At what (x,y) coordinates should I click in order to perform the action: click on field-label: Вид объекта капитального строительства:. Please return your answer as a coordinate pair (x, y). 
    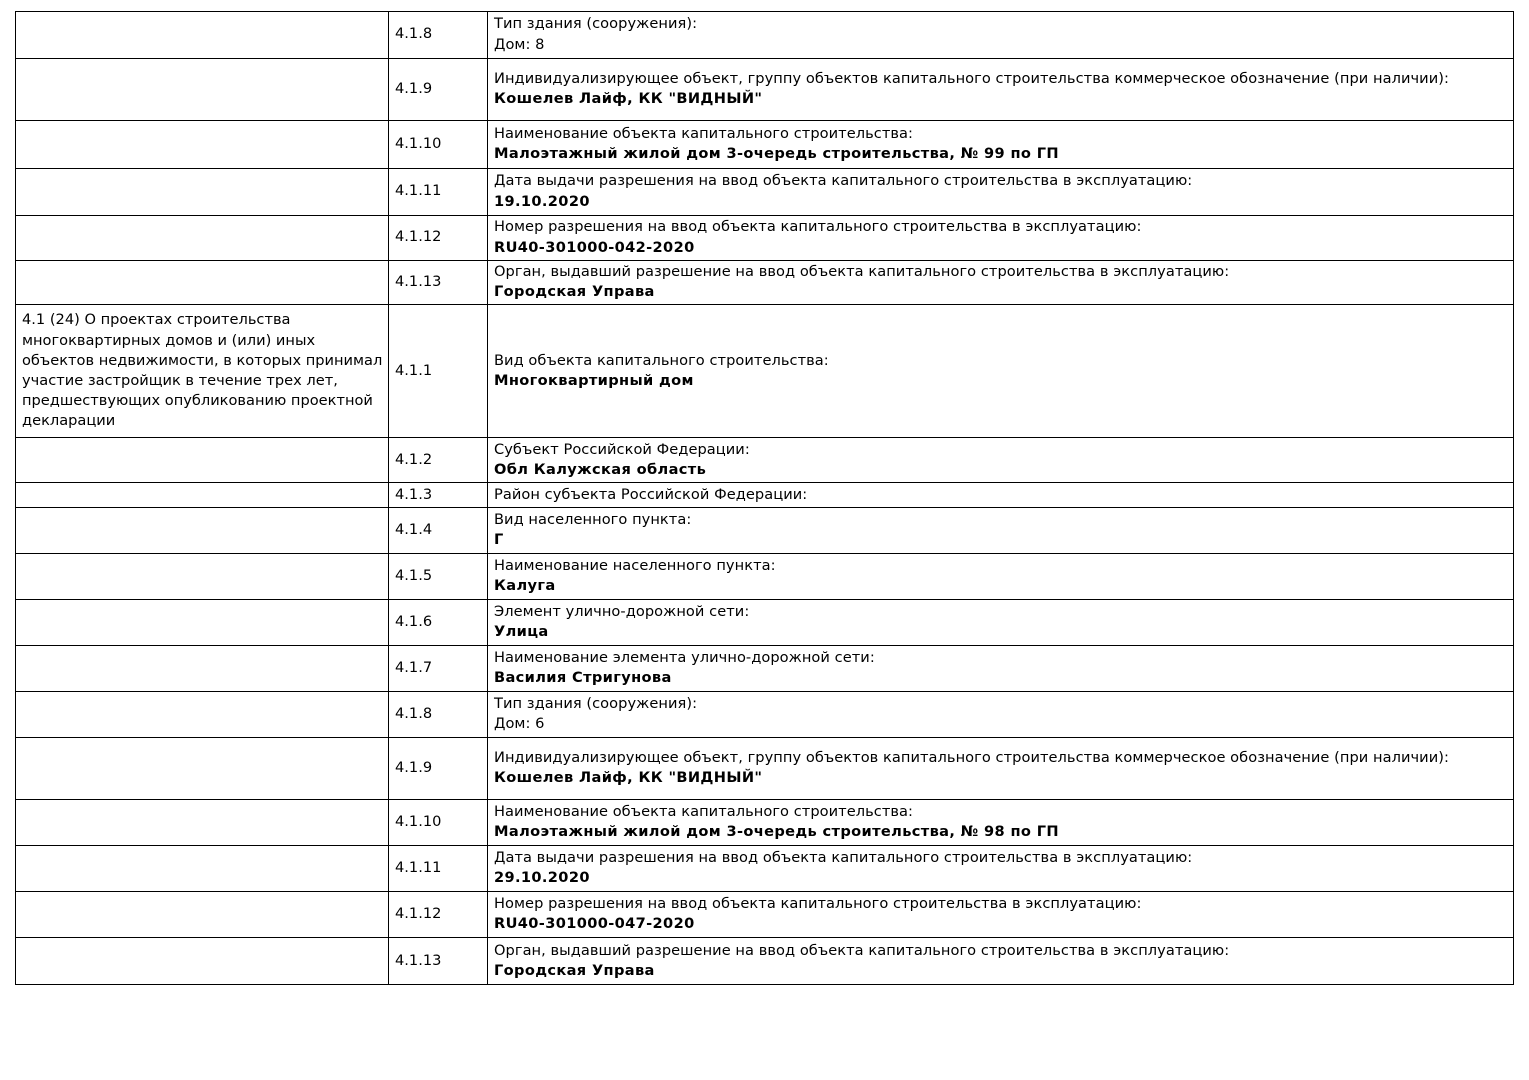
    Looking at the image, I should click on (661, 360).